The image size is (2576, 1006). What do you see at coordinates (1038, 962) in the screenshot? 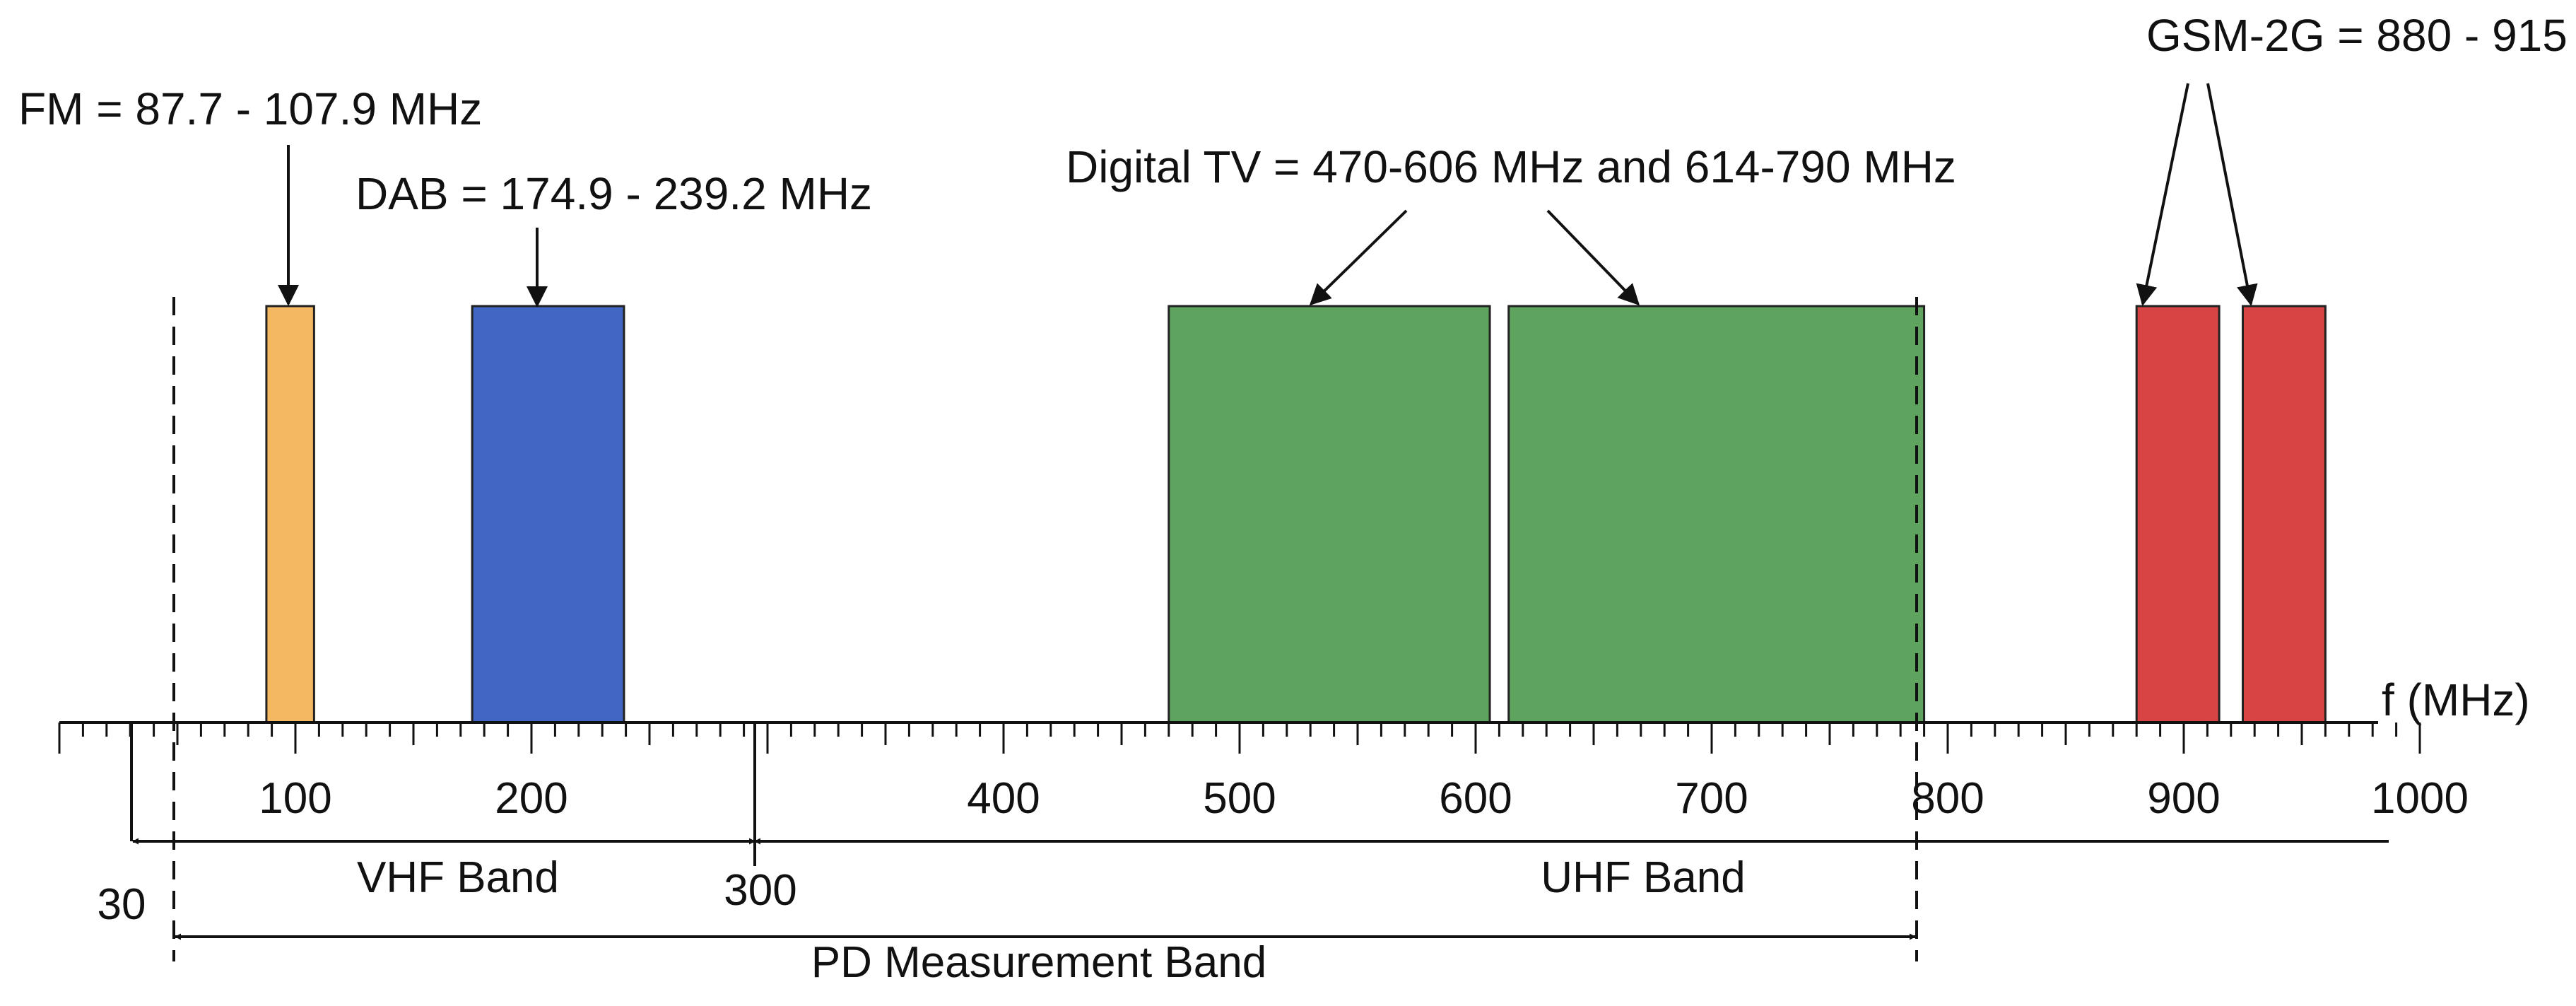
I see `pd-band-label: PD Measurement Band` at bounding box center [1038, 962].